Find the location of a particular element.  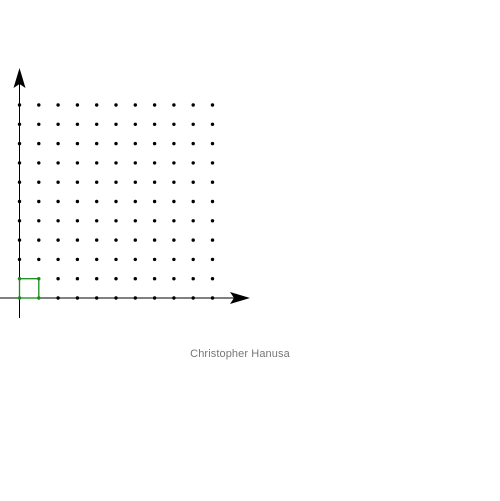

y-axis-arrowhead is located at coordinates (19, 78).